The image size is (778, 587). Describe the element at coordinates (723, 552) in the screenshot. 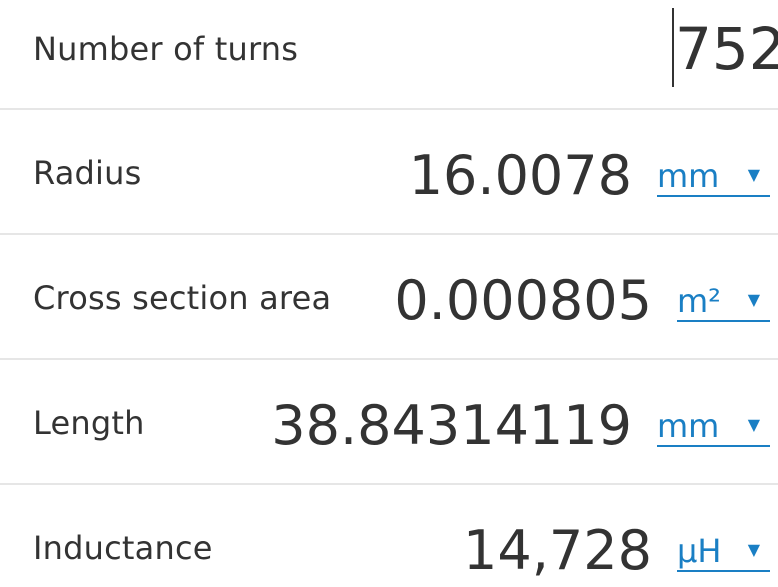

I see `inductance-unit-dropdown: µH ▼` at that location.